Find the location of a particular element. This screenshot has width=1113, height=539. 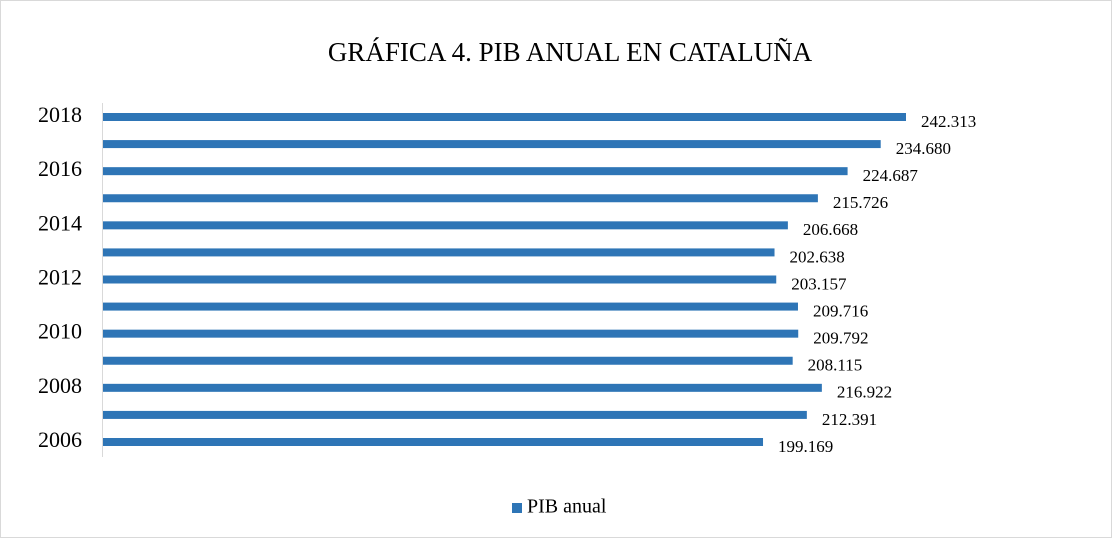

legend-label: PIB anual is located at coordinates (567, 507).